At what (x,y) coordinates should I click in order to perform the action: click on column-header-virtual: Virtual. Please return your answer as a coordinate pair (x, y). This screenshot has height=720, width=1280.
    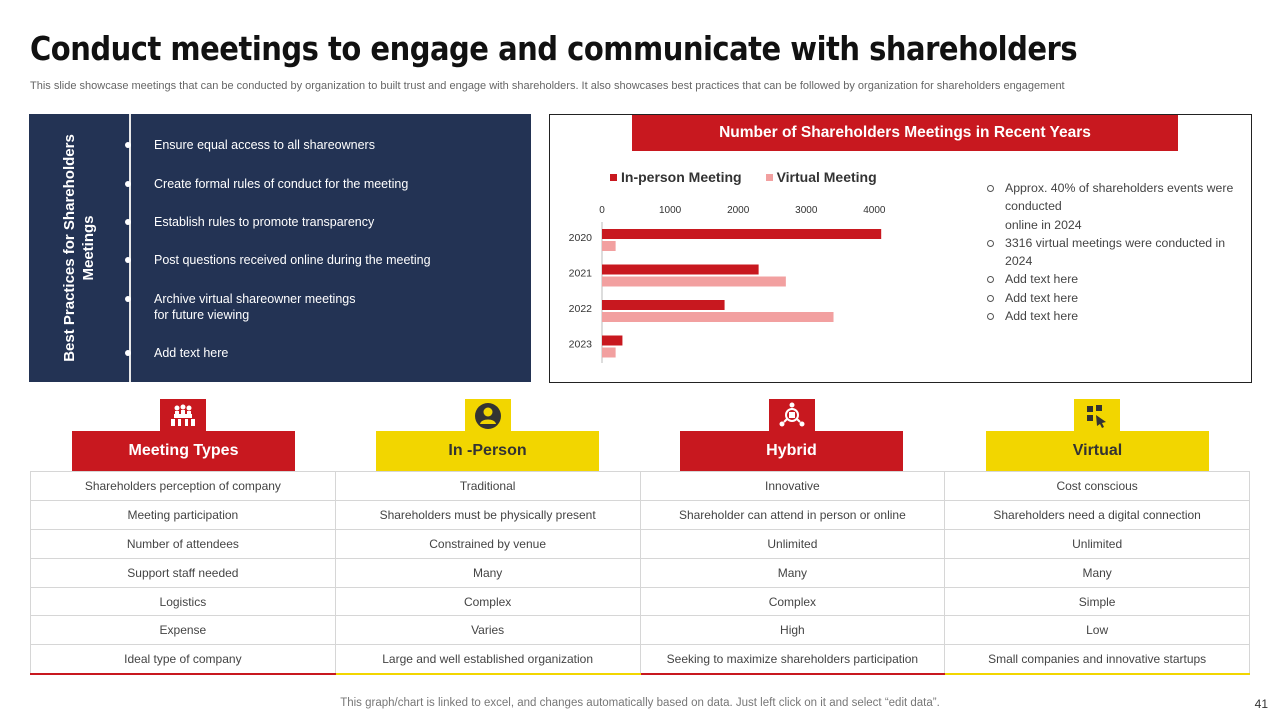
    Looking at the image, I should click on (1097, 451).